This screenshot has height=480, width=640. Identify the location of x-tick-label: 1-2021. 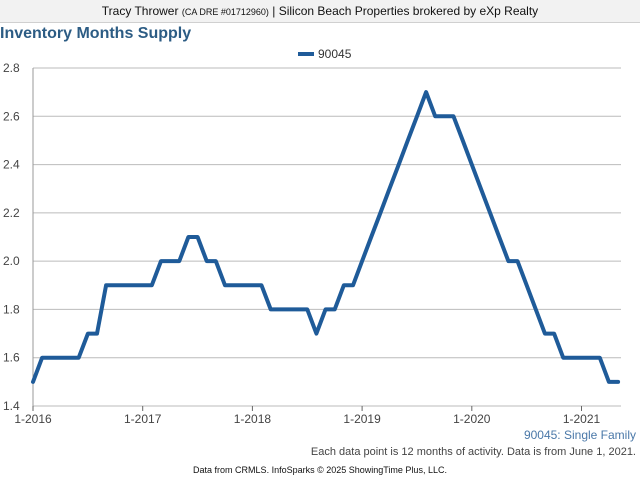
(582, 419).